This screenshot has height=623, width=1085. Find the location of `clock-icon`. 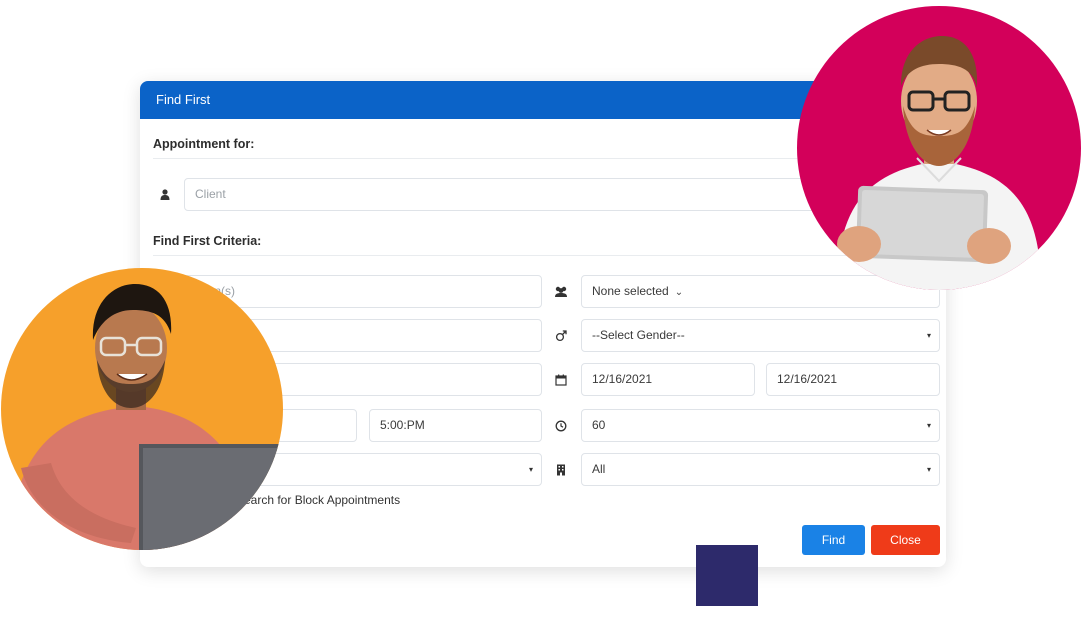

clock-icon is located at coordinates (561, 427).